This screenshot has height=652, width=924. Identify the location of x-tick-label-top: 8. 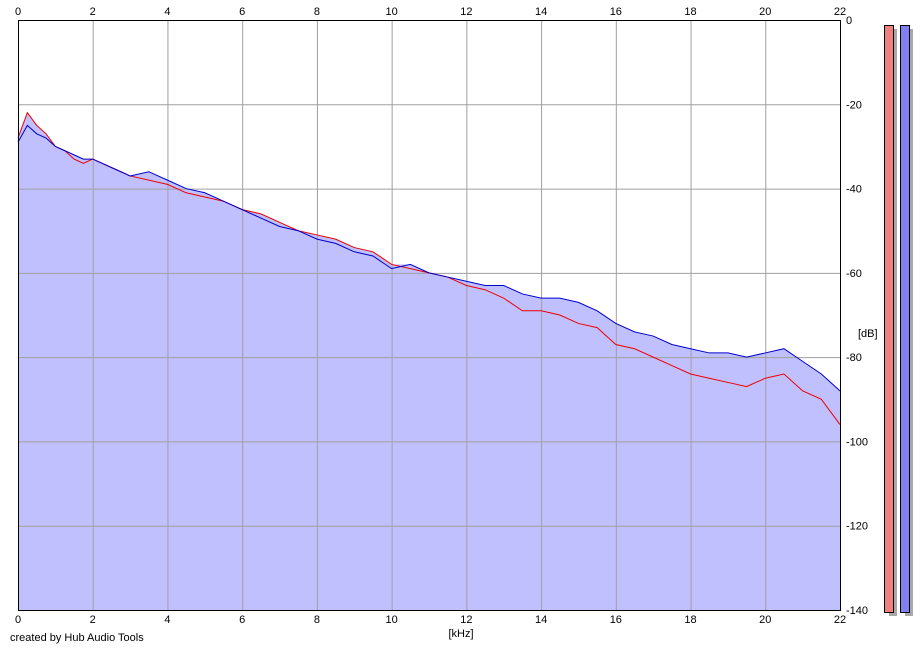
(317, 12).